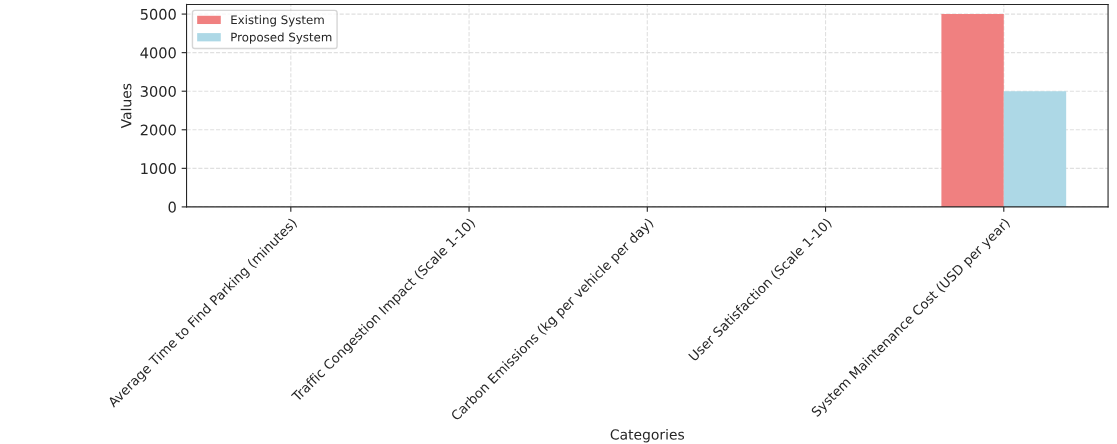 The height and width of the screenshot is (444, 1117). What do you see at coordinates (158, 169) in the screenshot?
I see `y-tick-label: 1000` at bounding box center [158, 169].